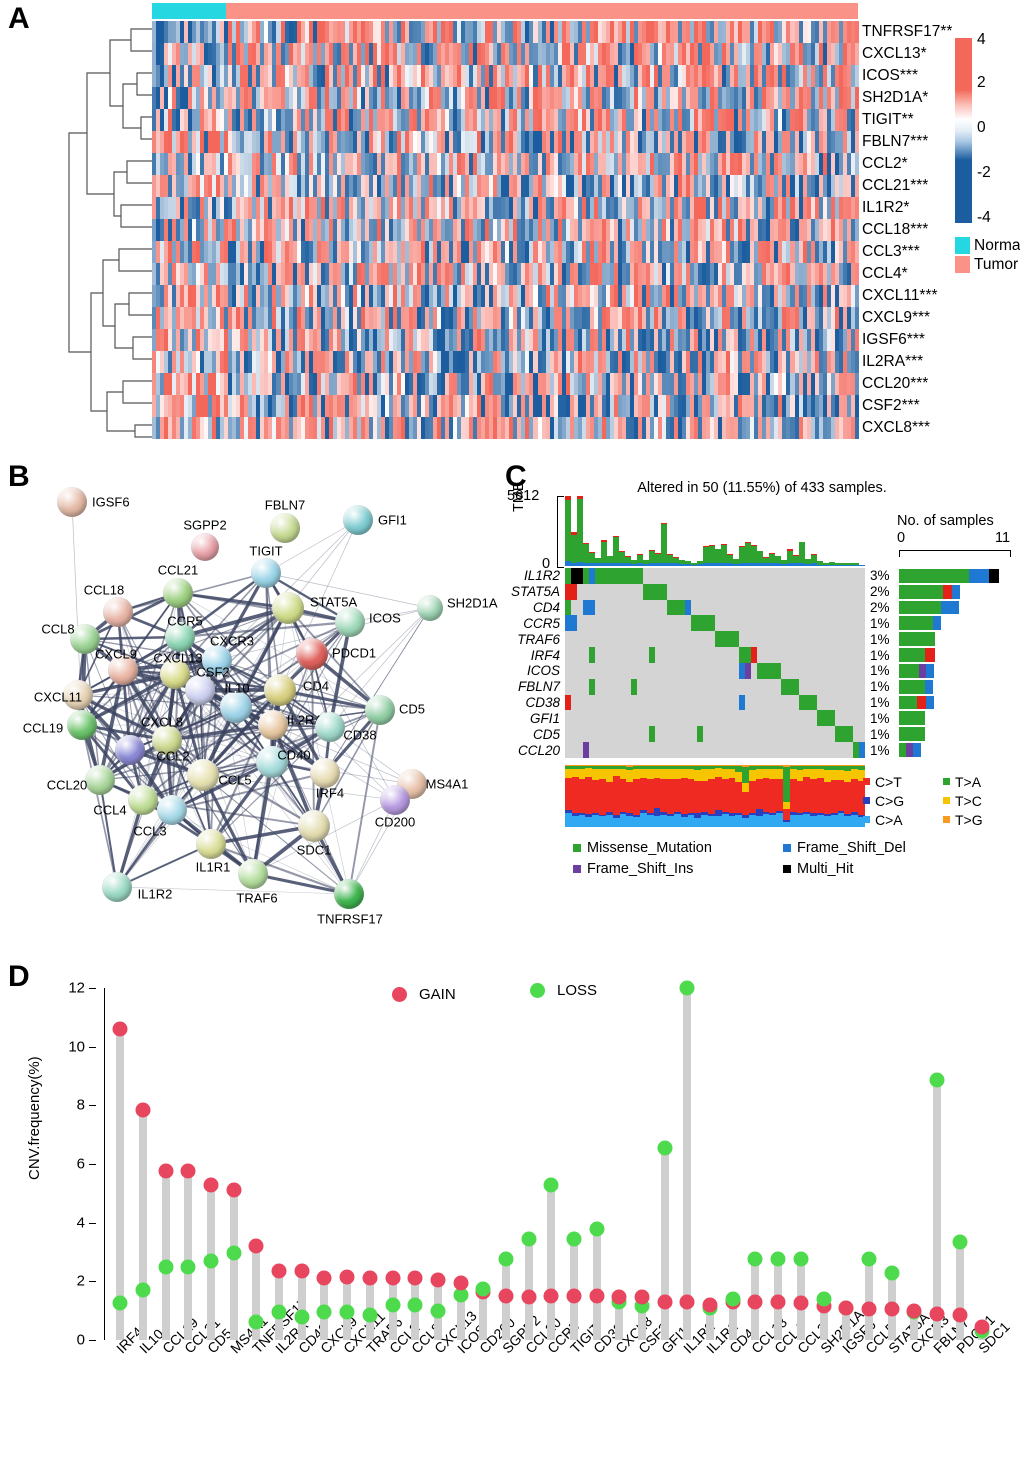 This screenshot has width=1020, height=1464. Describe the element at coordinates (99, 806) in the screenshot. I see `ppi-edge` at that location.